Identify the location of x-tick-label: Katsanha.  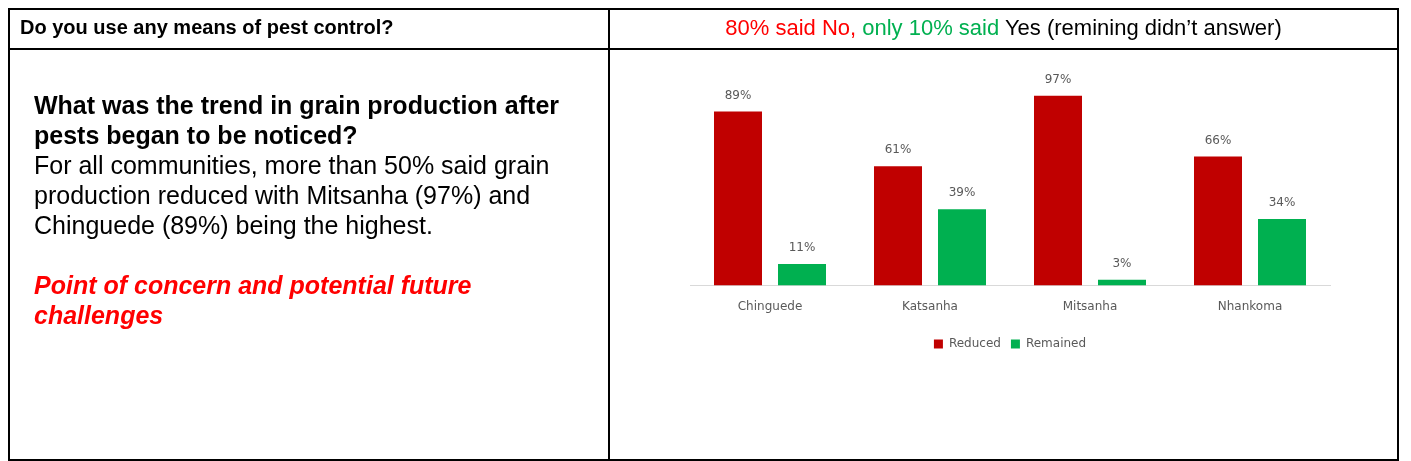
(930, 305).